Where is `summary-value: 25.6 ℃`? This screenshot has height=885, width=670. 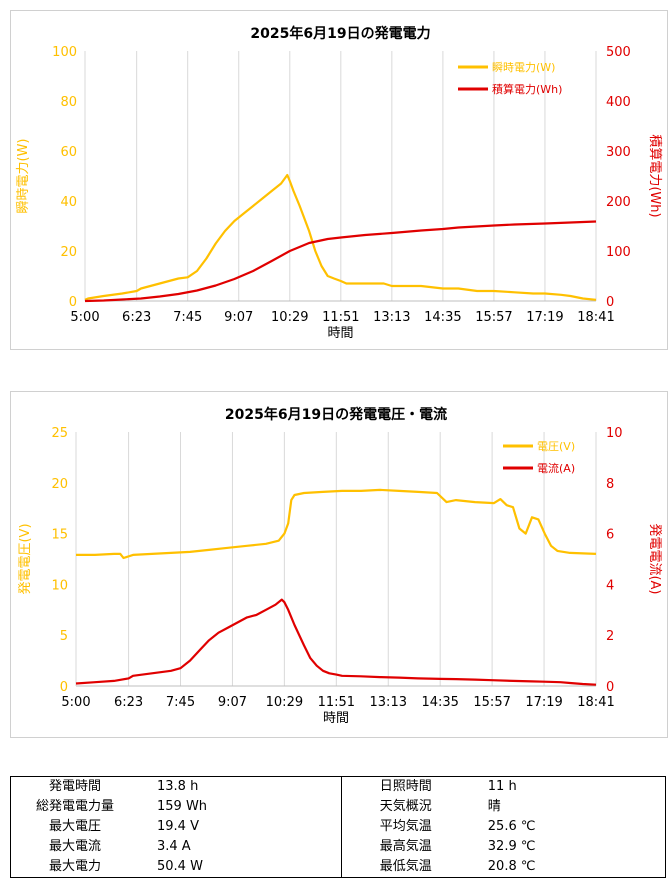 summary-value: 25.6 ℃ is located at coordinates (511, 826).